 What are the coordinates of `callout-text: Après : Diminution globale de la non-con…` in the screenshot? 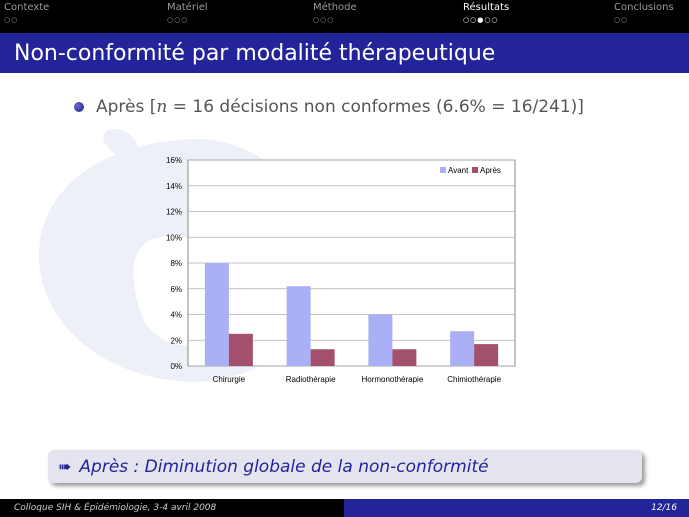 It's located at (284, 466).